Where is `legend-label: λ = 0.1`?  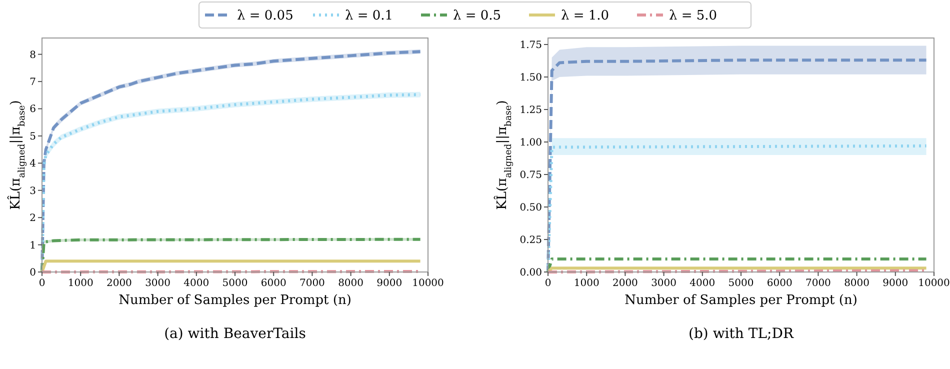
legend-label: λ = 0.1 is located at coordinates (369, 16).